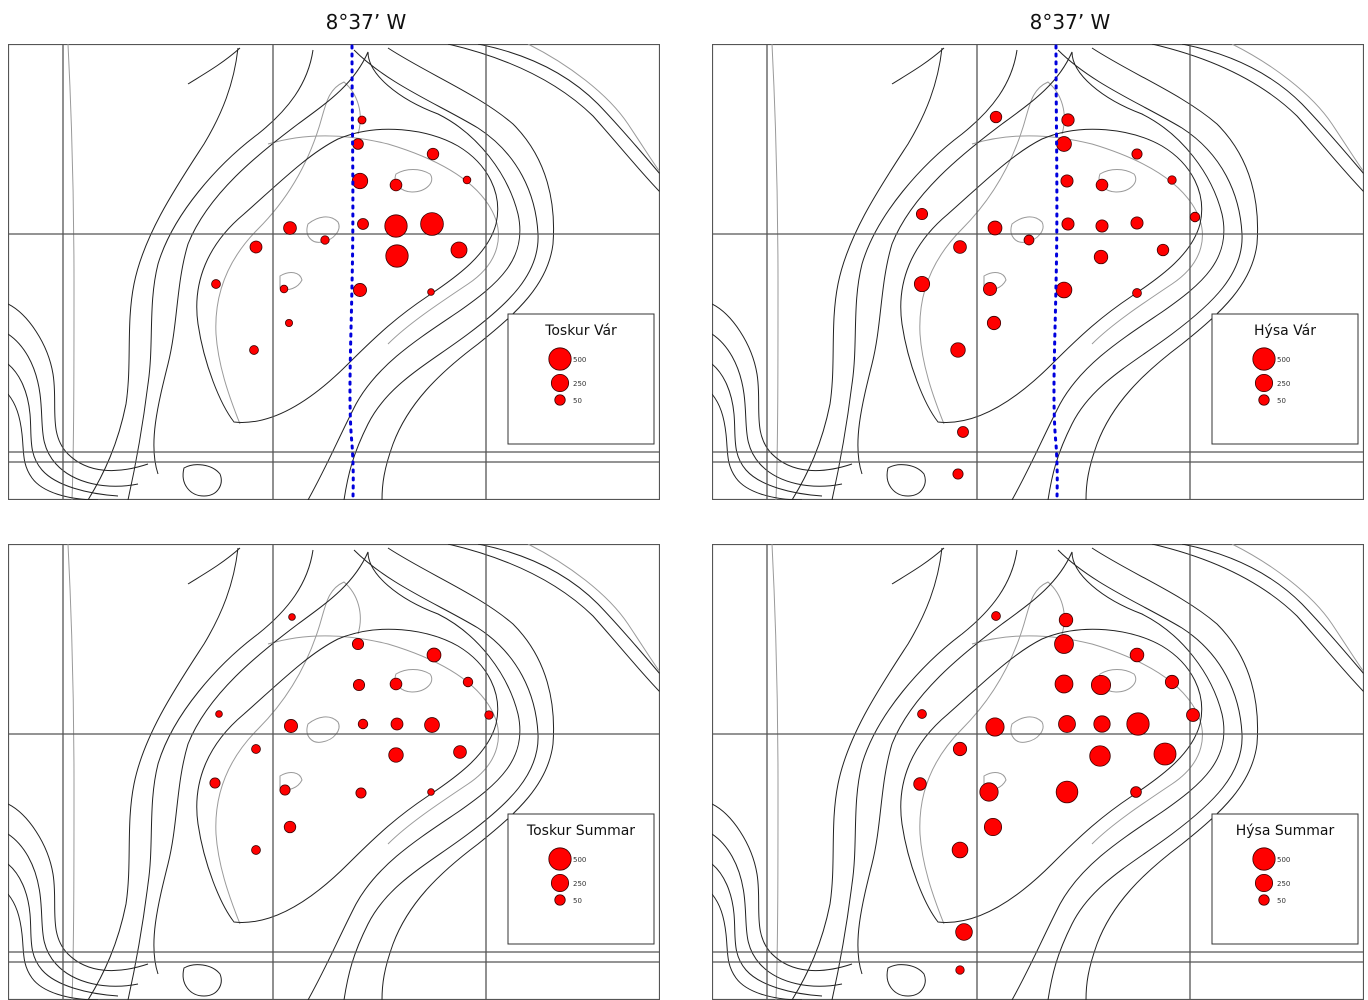 This screenshot has width=1368, height=1000. I want to click on legend: Toskur Summar 500 250 50, so click(581, 879).